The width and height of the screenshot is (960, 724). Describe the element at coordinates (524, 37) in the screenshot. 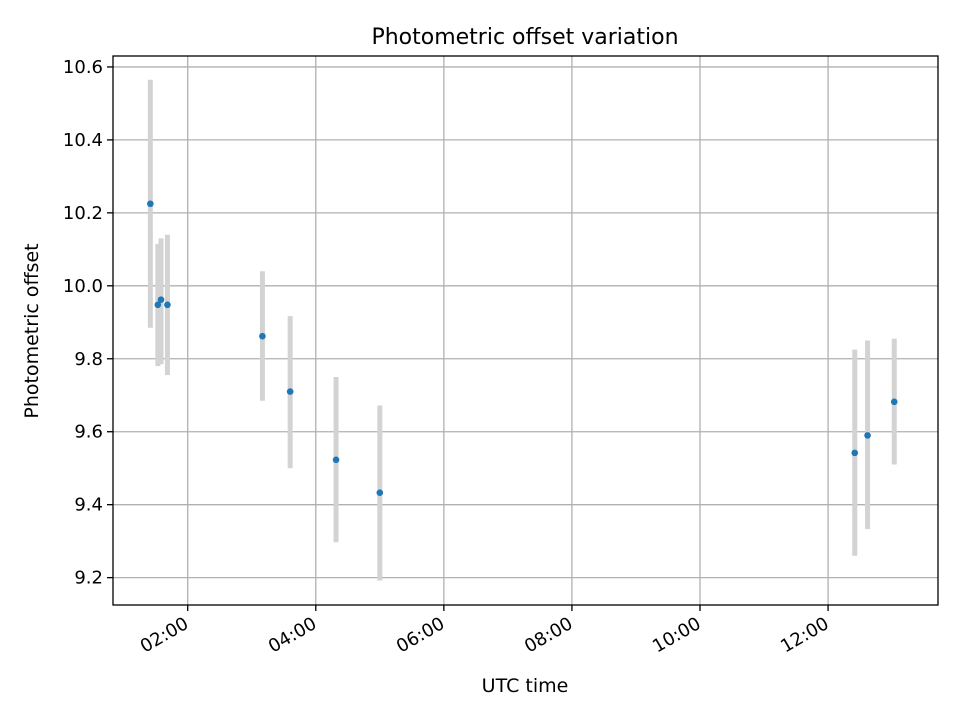

I see `chart-title: Photometric offset variation` at that location.